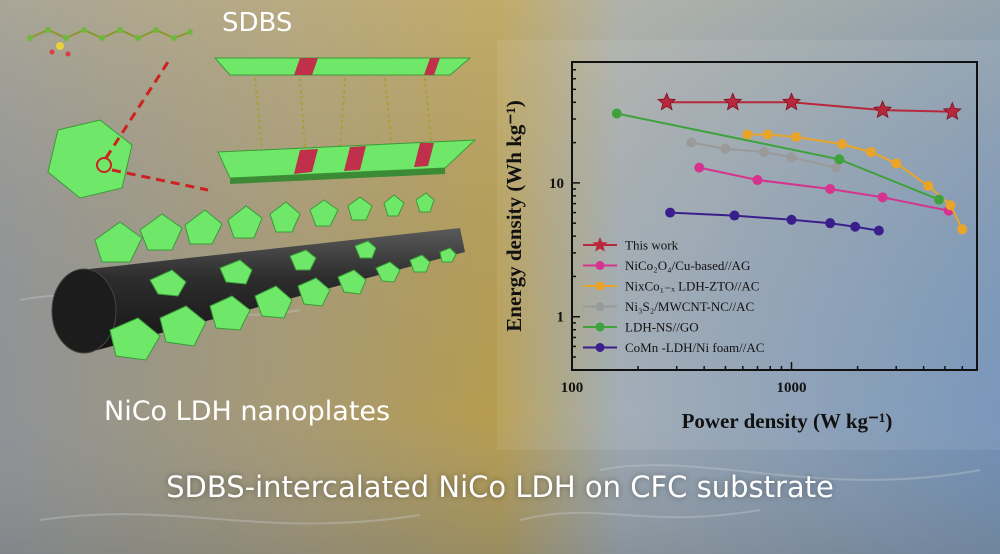 Image resolution: width=1000 pixels, height=554 pixels. I want to click on x-tick-label: 1000, so click(792, 388).